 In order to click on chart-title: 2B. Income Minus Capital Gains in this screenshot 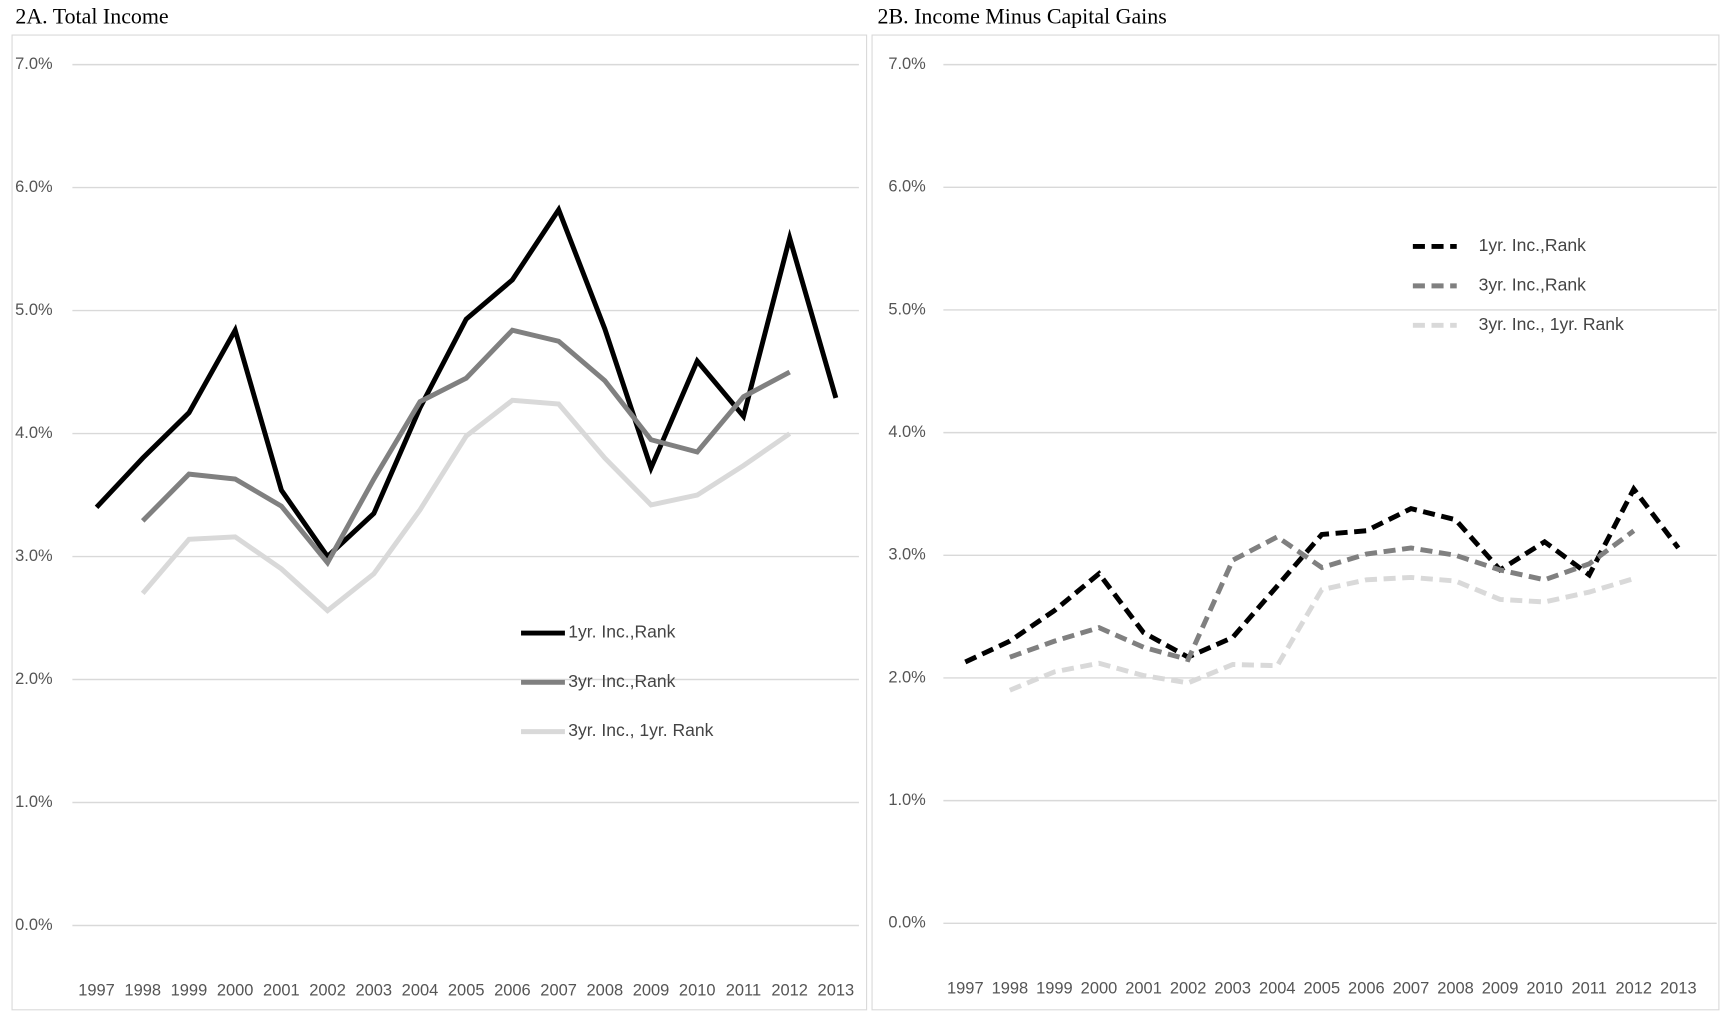, I will do `click(1022, 16)`.